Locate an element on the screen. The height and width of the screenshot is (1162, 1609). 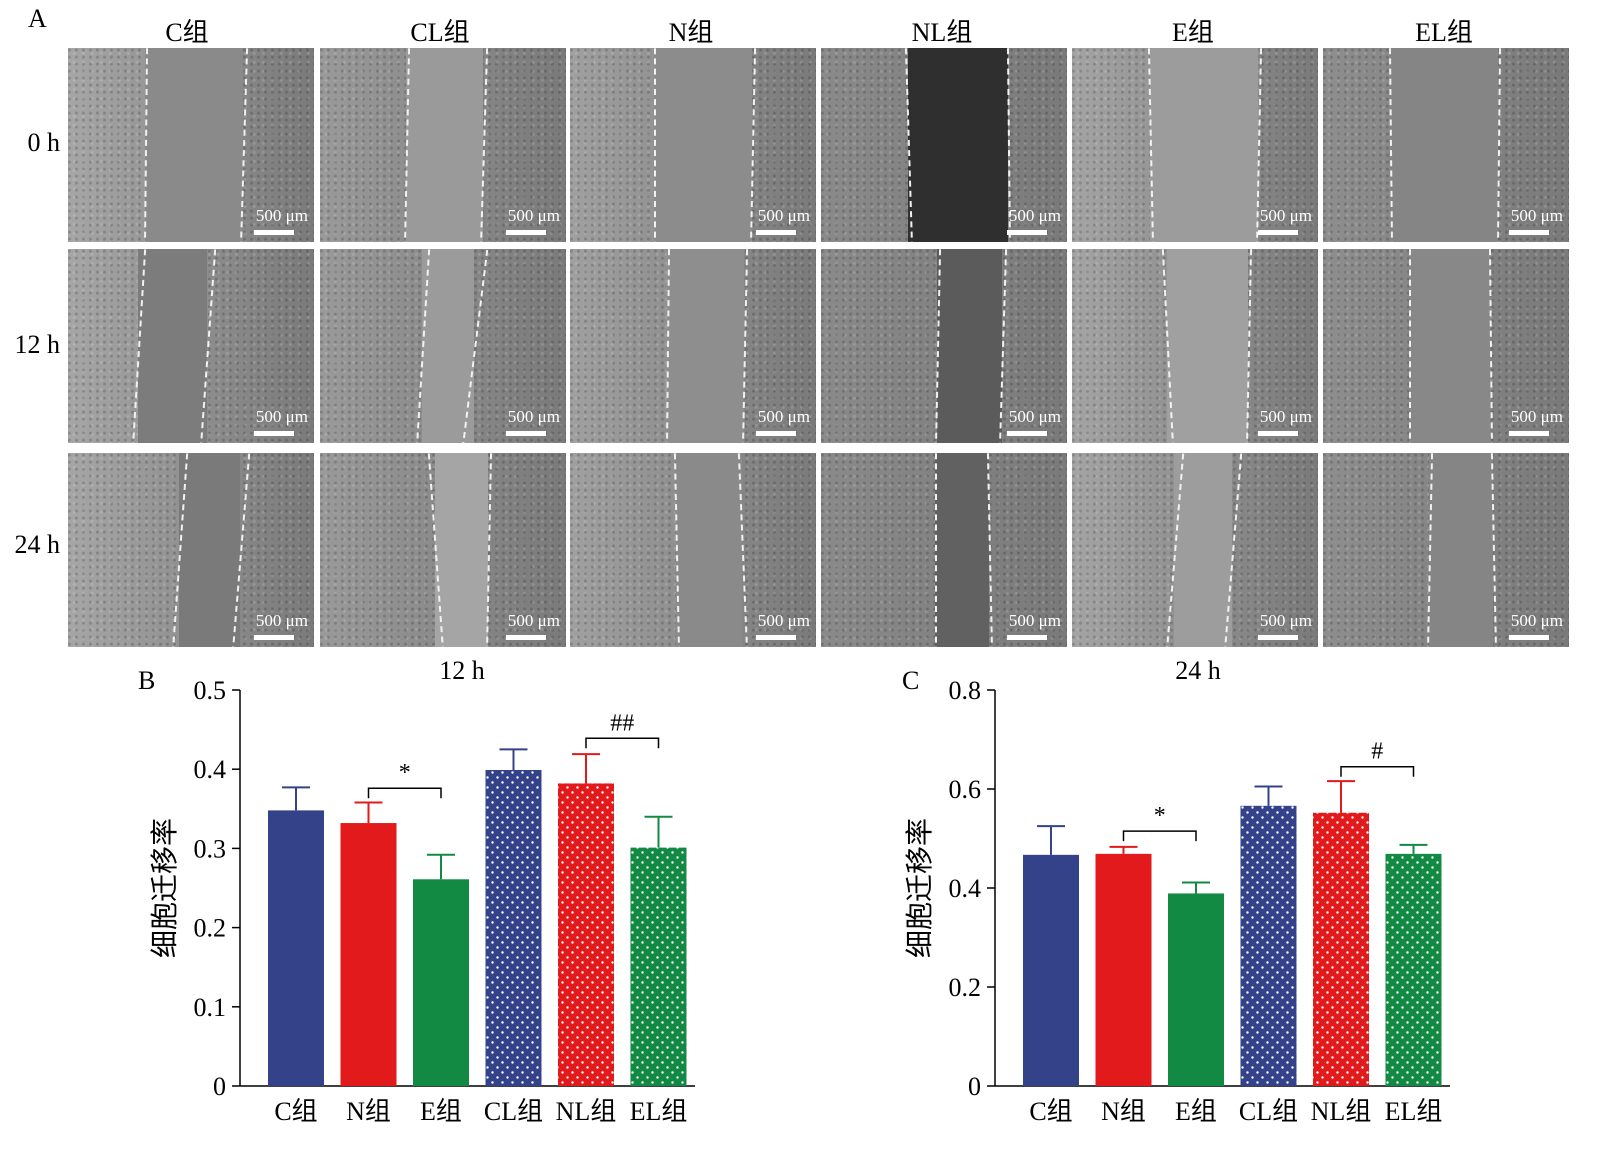
column-header-e: E组 is located at coordinates (1193, 32).